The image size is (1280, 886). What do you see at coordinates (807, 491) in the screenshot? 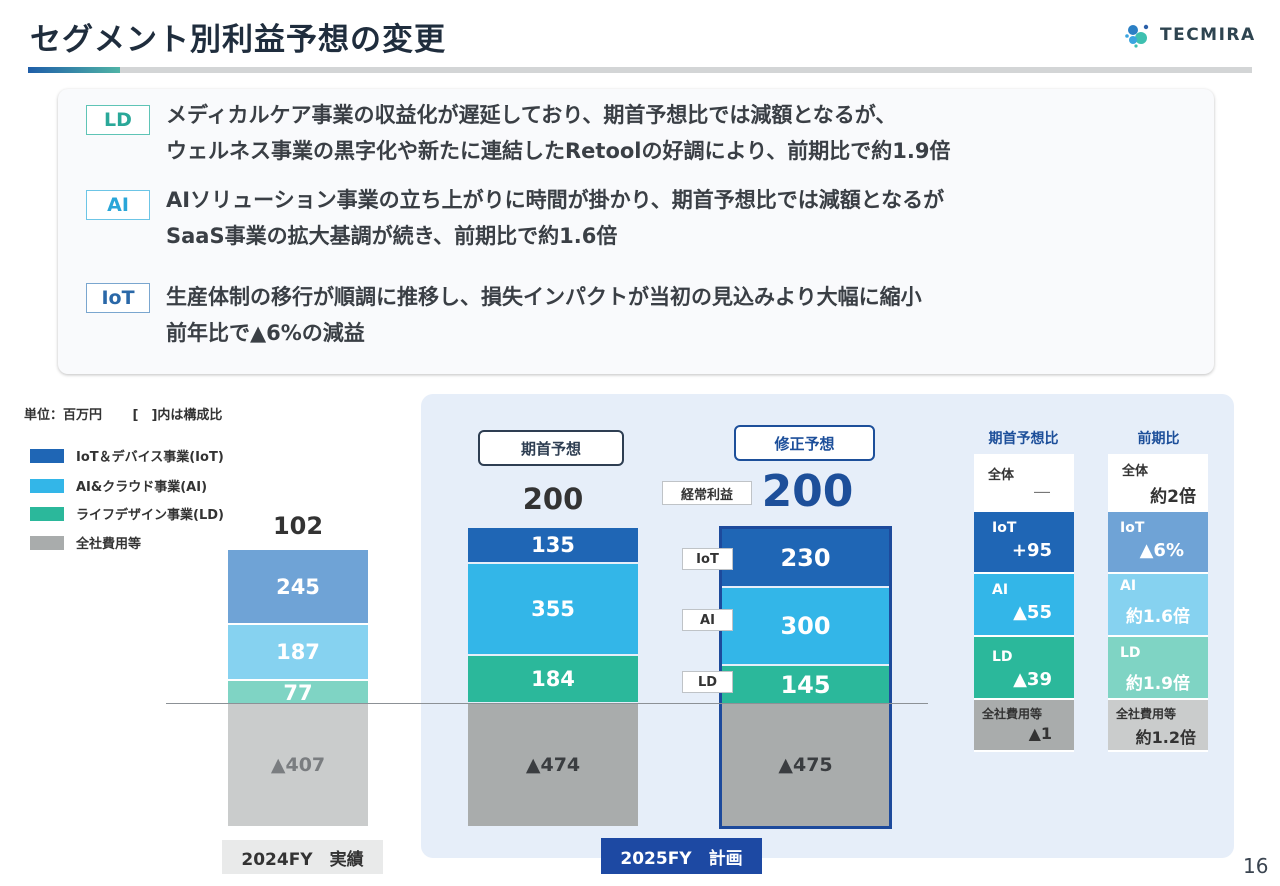
I see `revised-total: 200` at bounding box center [807, 491].